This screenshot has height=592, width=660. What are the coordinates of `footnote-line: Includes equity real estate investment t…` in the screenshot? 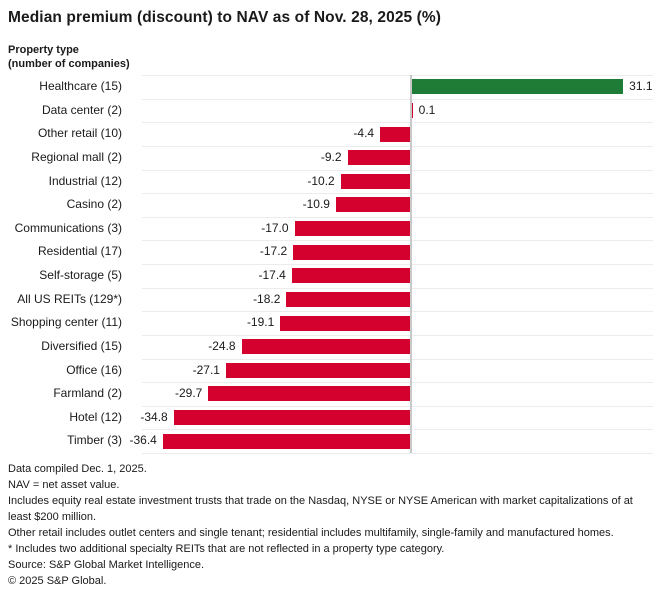 It's located at (320, 509).